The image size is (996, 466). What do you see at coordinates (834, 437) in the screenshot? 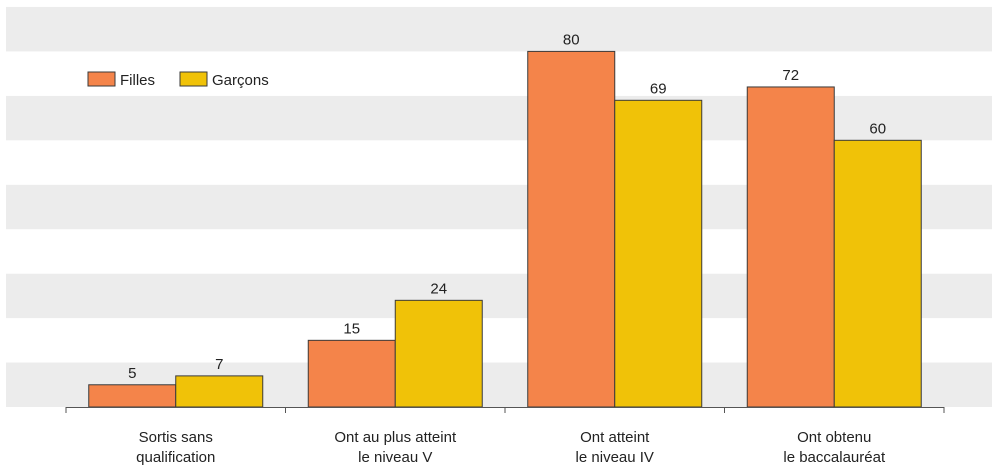
I see `category-label-4-line-1: Ont obtenu` at bounding box center [834, 437].